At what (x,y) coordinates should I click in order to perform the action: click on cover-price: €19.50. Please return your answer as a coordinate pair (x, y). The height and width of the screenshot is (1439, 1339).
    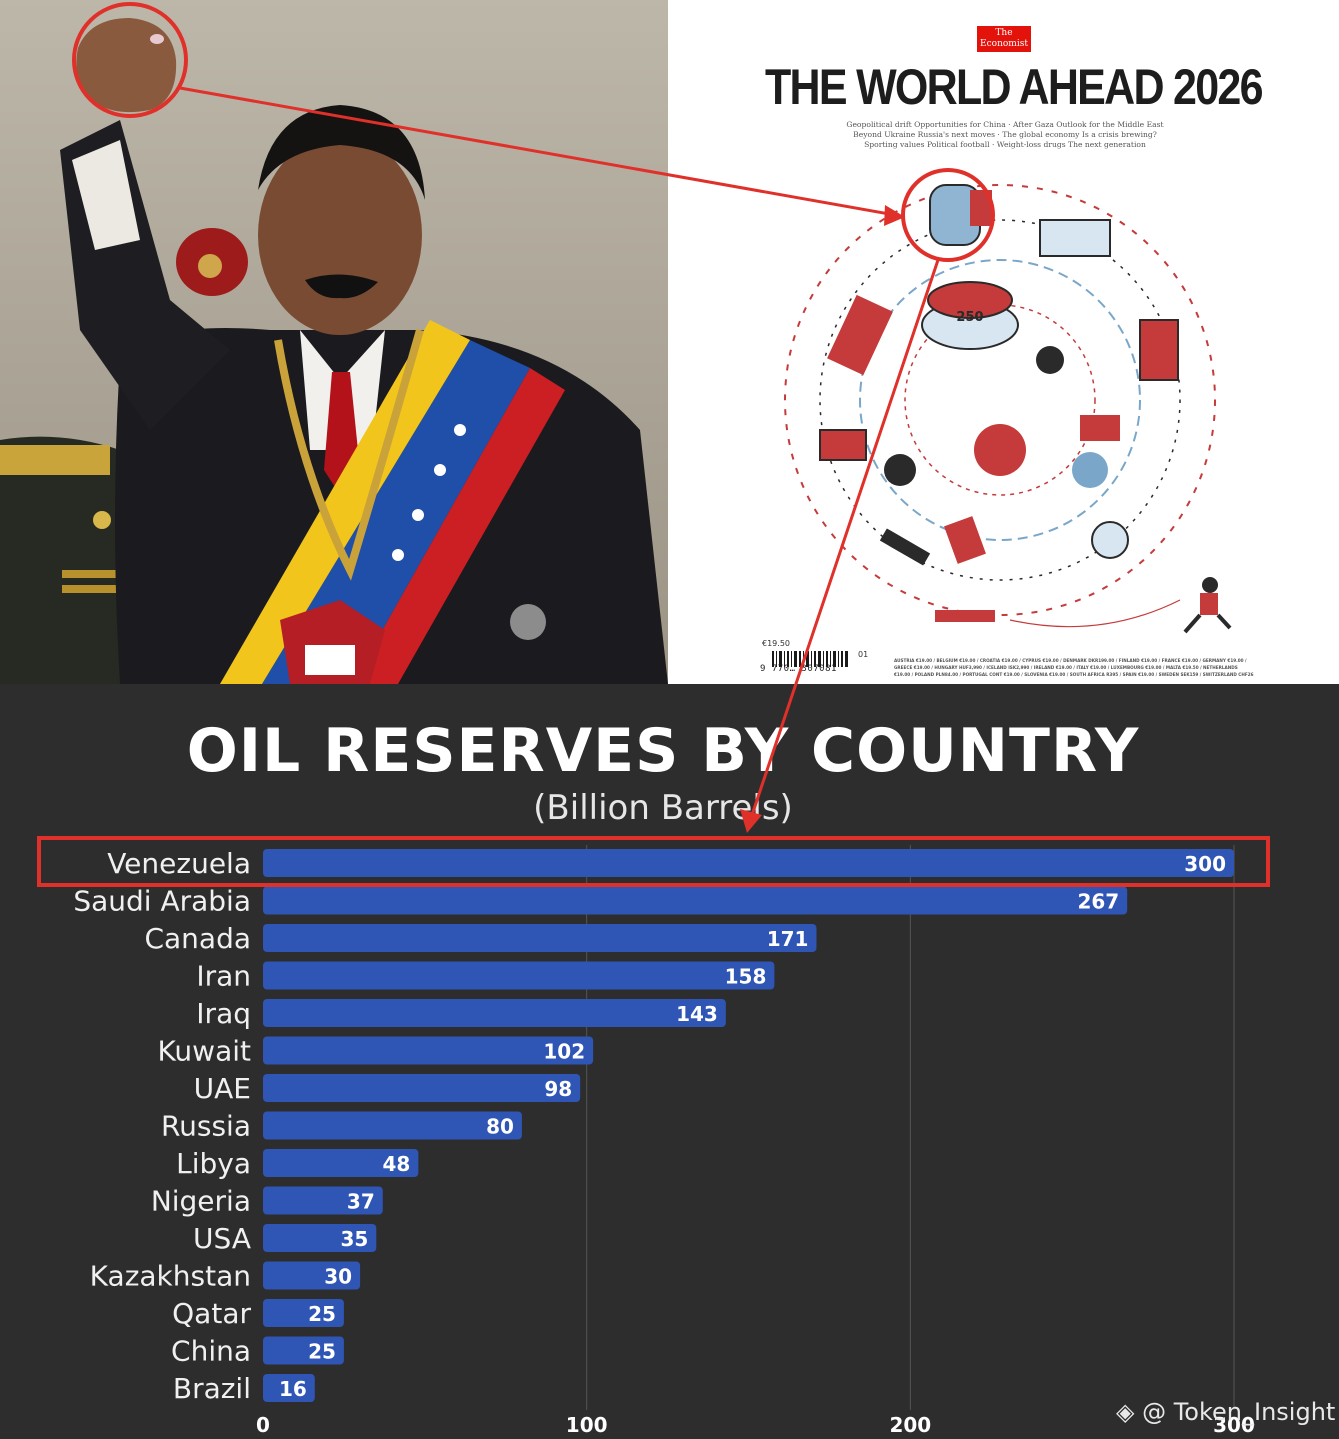
    Looking at the image, I should click on (776, 643).